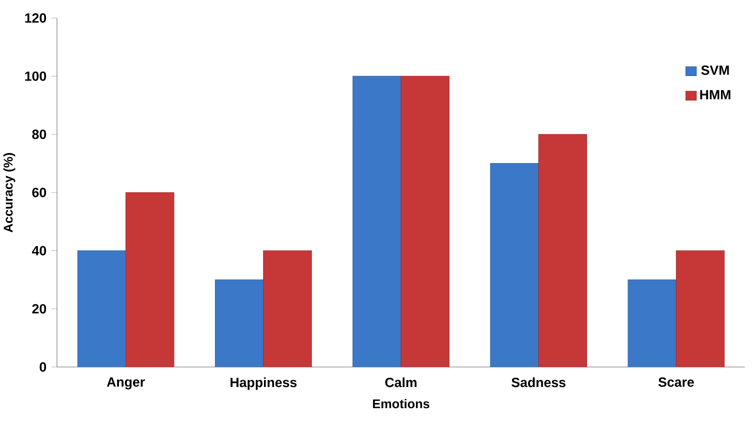  Describe the element at coordinates (401, 403) in the screenshot. I see `x-axis-title: Emotions` at that location.